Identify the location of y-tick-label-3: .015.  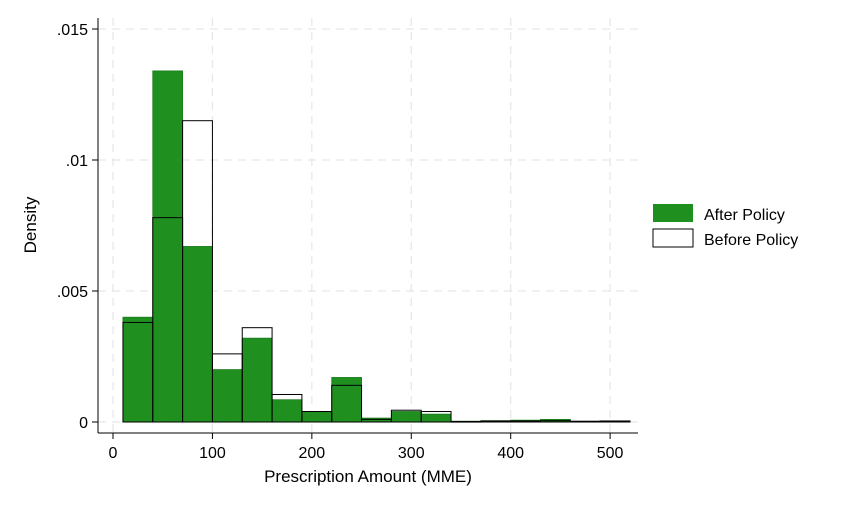
(72, 30).